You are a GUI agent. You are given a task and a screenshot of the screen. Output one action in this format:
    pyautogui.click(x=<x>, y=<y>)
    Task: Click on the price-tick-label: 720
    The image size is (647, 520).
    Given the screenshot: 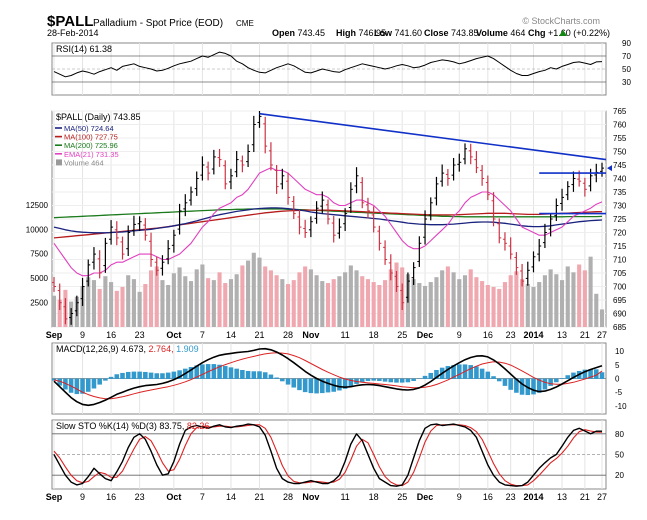 What is the action you would take?
    pyautogui.click(x=620, y=233)
    